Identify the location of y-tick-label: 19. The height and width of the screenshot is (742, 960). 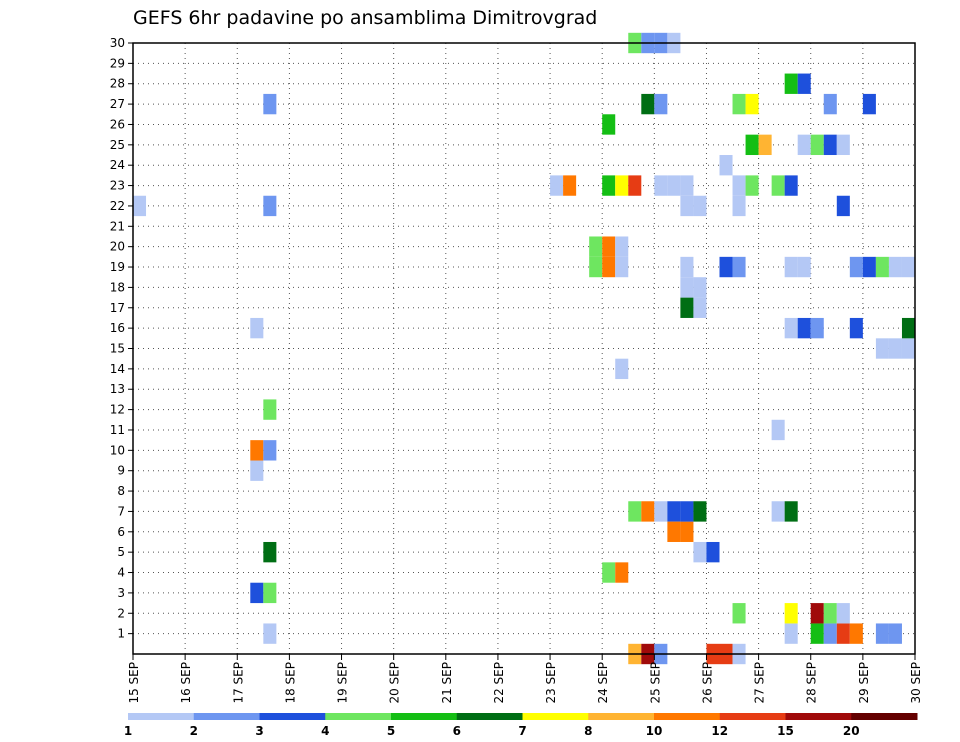
(117, 267).